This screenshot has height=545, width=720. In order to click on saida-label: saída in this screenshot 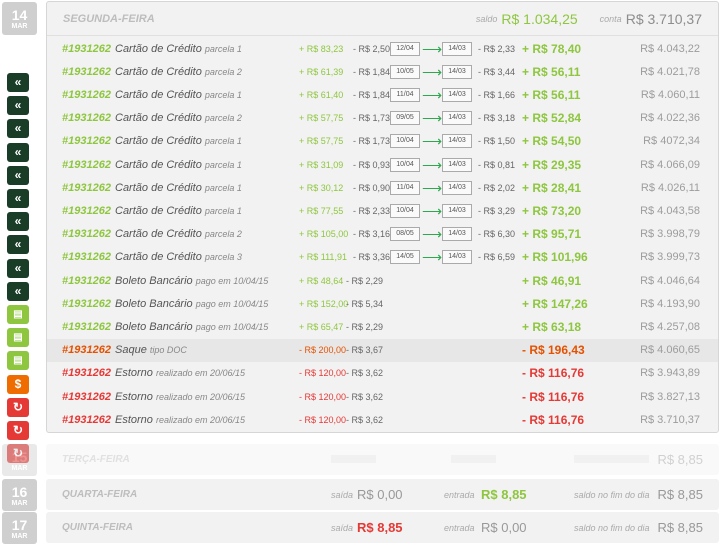, I will do `click(342, 494)`.